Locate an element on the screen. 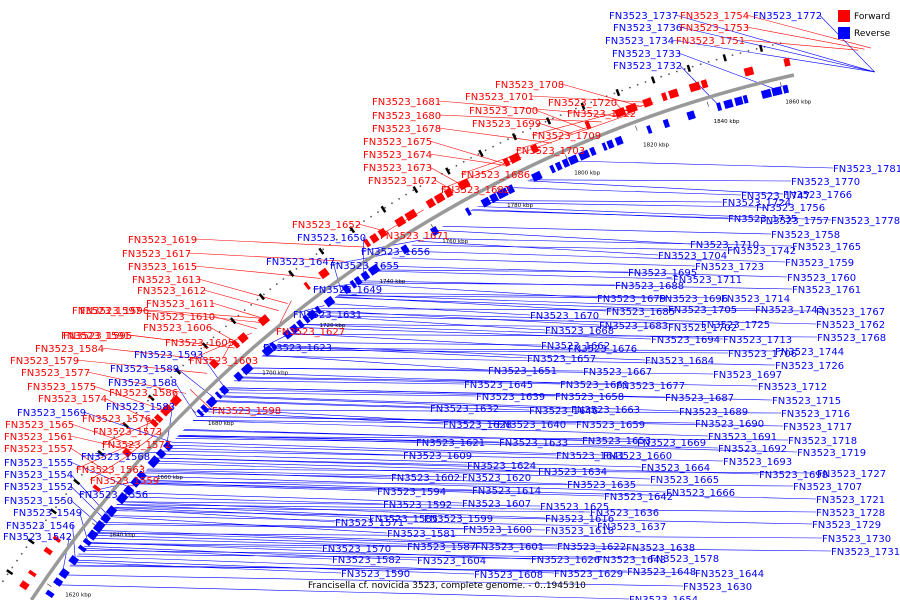  gene-label: FN3523_1666 is located at coordinates (700, 493).